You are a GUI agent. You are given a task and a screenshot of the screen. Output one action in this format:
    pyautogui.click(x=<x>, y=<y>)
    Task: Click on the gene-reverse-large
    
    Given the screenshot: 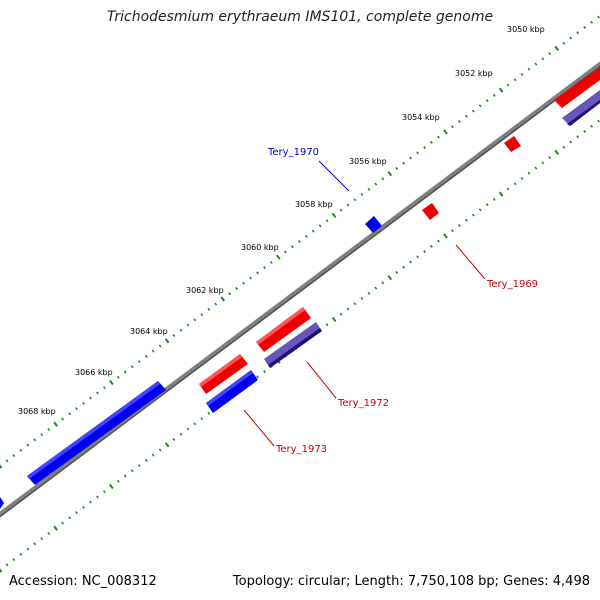 What is the action you would take?
    pyautogui.click(x=96, y=433)
    